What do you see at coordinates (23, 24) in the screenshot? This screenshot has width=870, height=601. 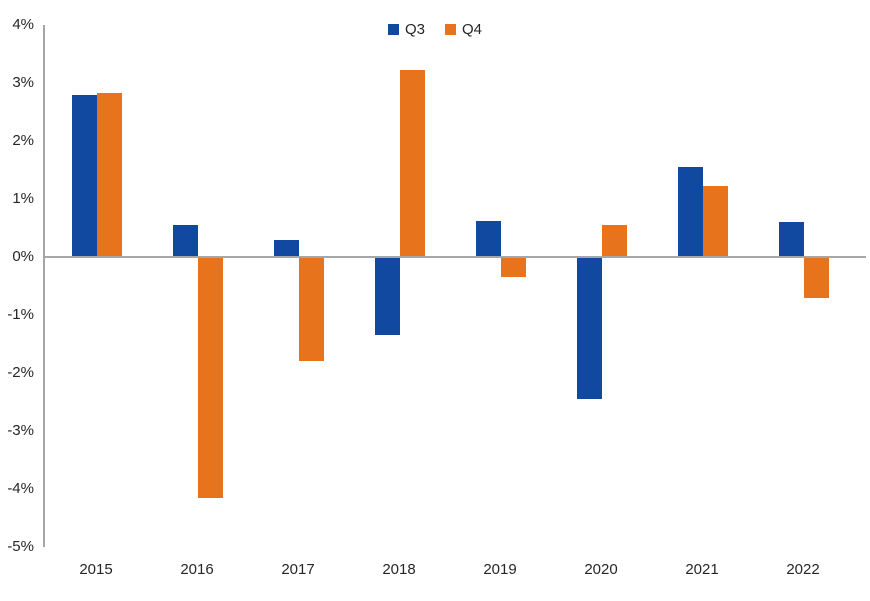 I see `y-tick-label-4pct: 4%` at bounding box center [23, 24].